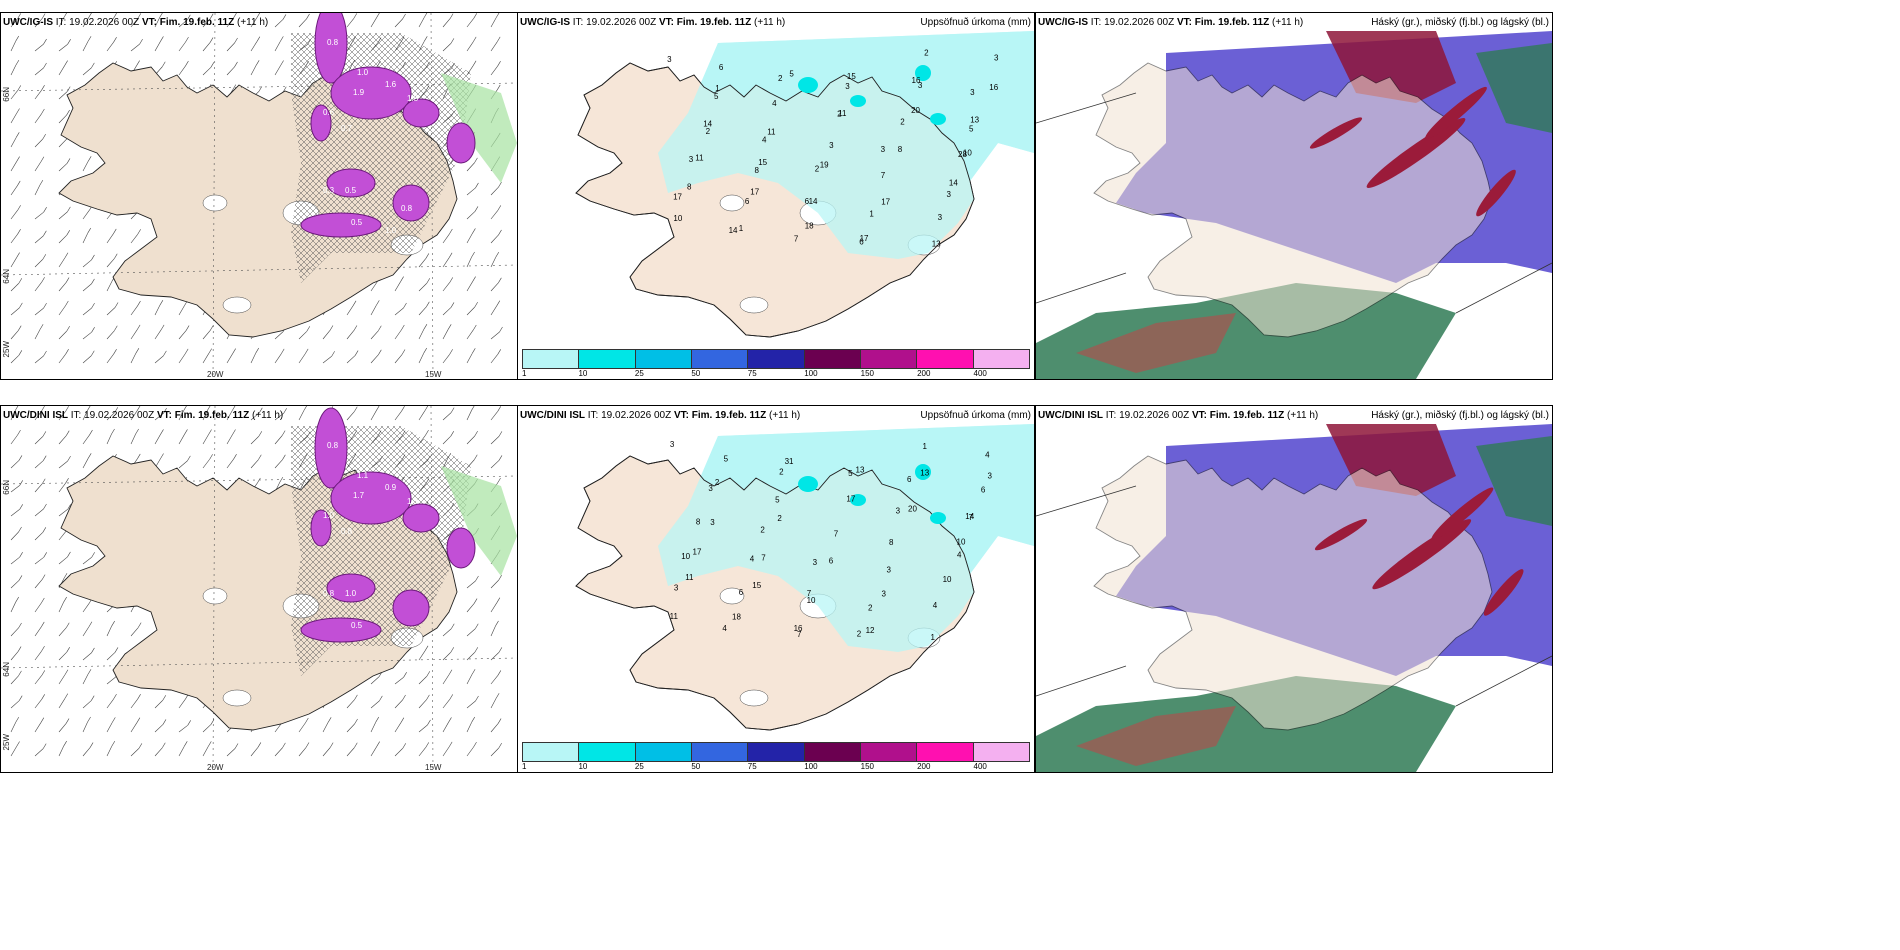  I want to click on model-name: UWC/DINI ISL, so click(35, 415).